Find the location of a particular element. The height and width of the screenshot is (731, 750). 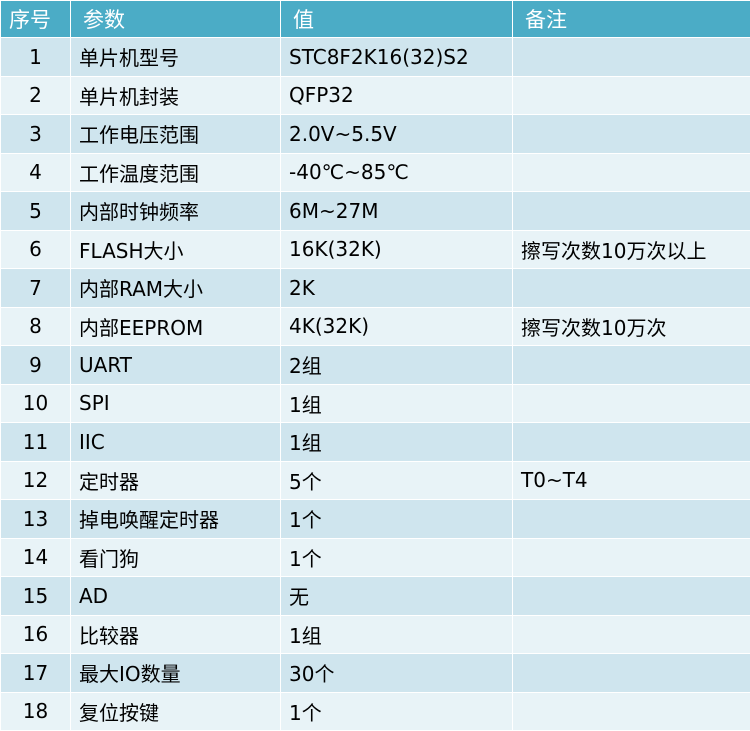

cell-remark: T0~T4 is located at coordinates (631, 480).